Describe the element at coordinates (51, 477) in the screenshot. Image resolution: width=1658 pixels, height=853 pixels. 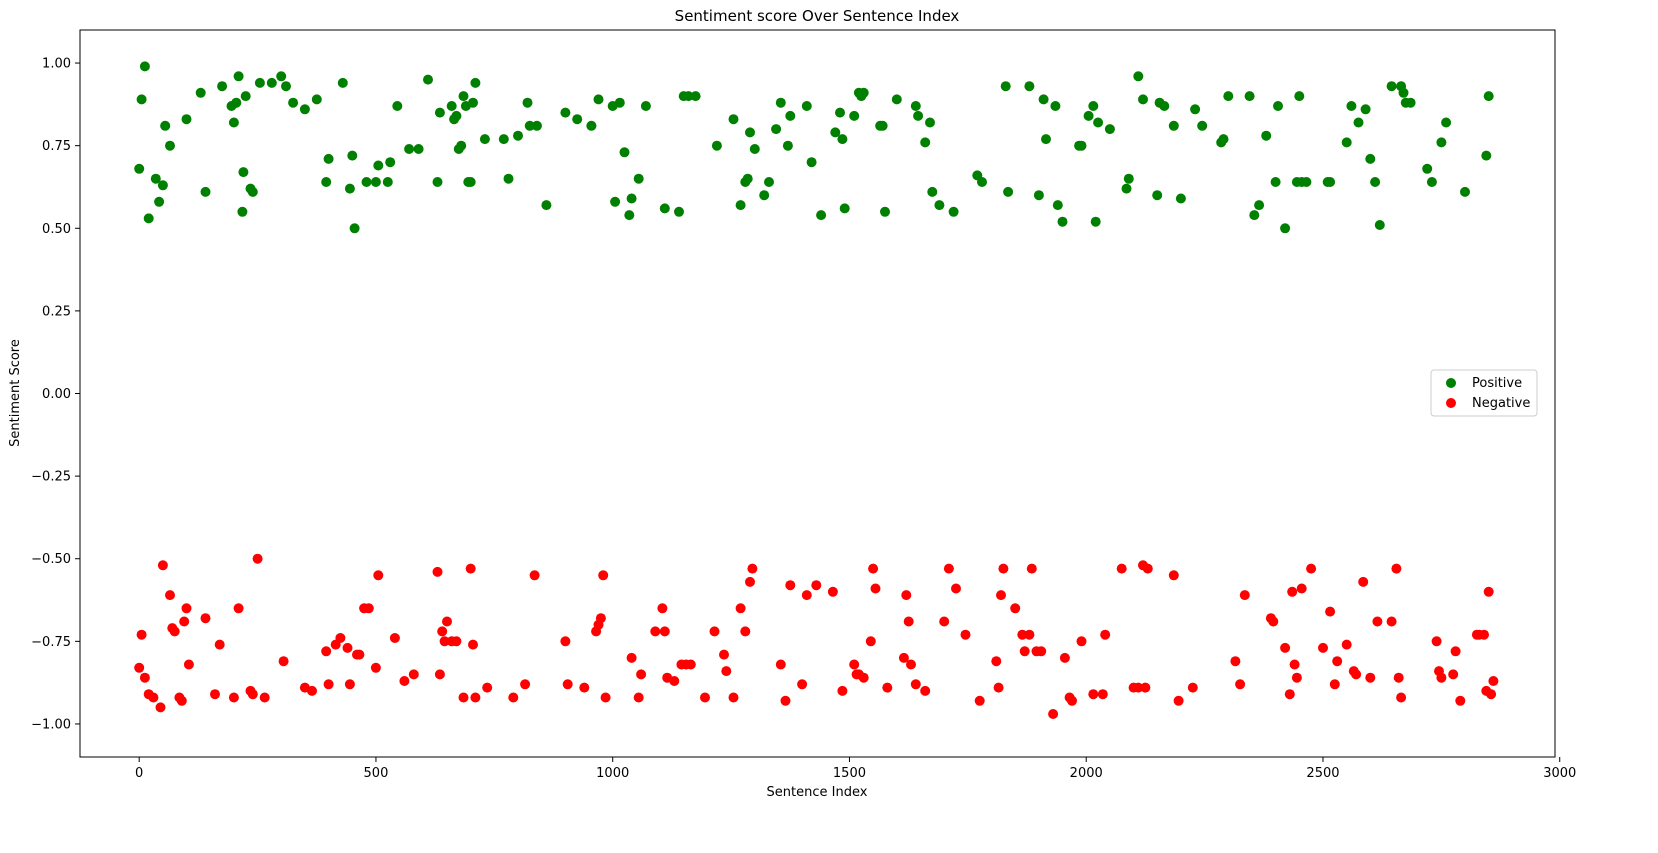
I see `y-tick-label: −0.25` at that location.